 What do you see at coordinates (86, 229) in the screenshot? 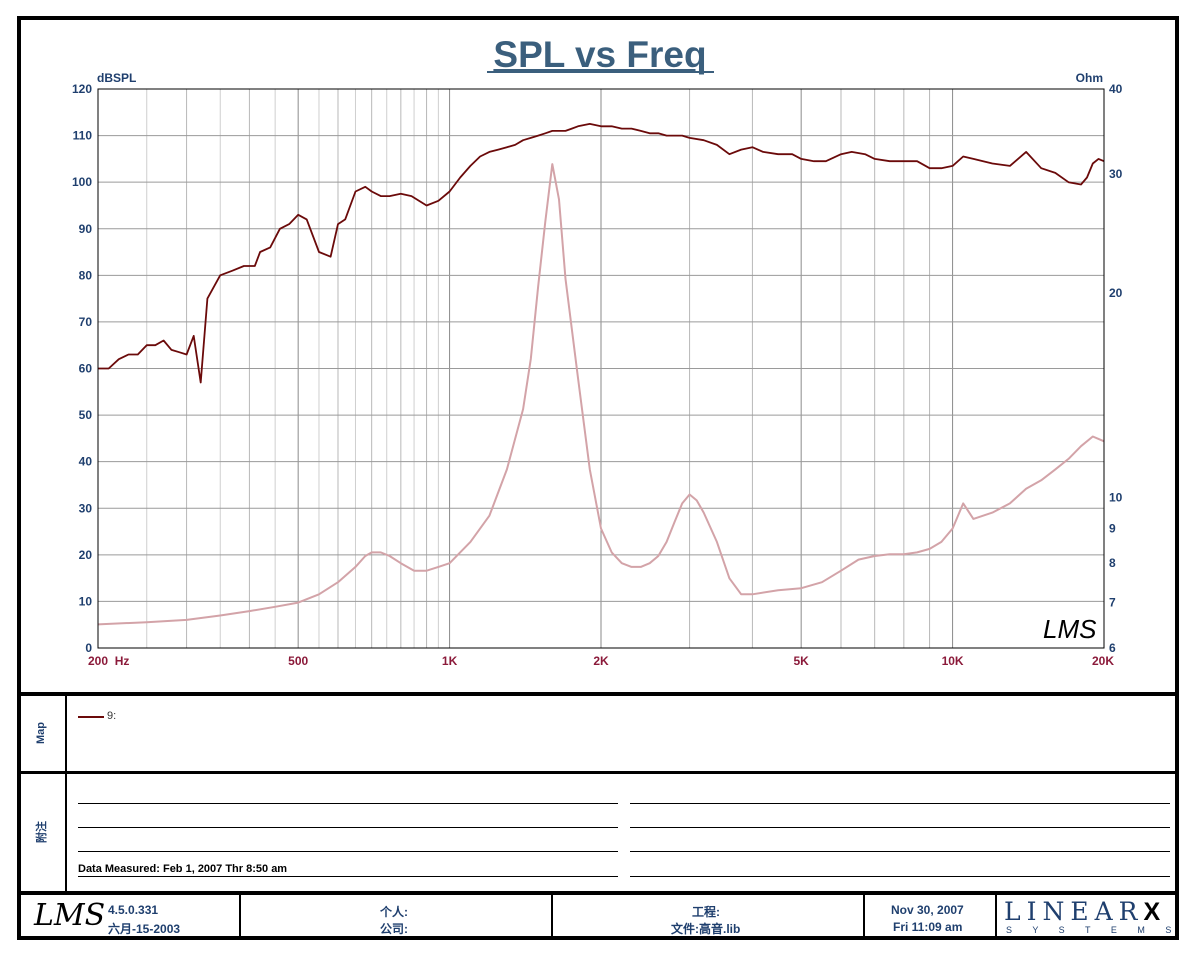
I see `y-tick-left-label: 90` at bounding box center [86, 229].